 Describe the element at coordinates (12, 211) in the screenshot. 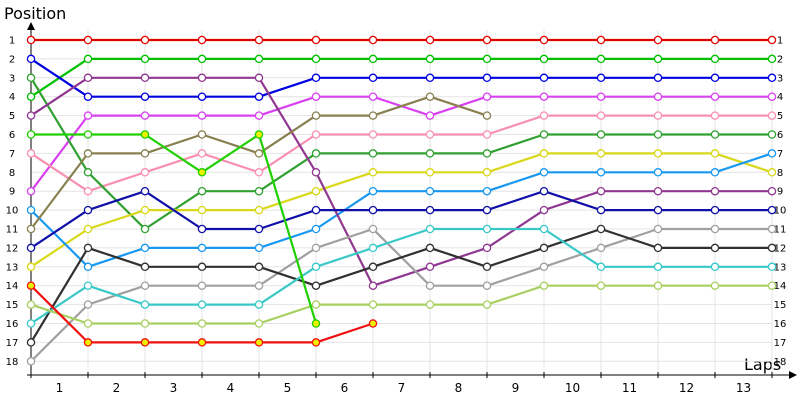

I see `y-tick-label-left: 10` at that location.